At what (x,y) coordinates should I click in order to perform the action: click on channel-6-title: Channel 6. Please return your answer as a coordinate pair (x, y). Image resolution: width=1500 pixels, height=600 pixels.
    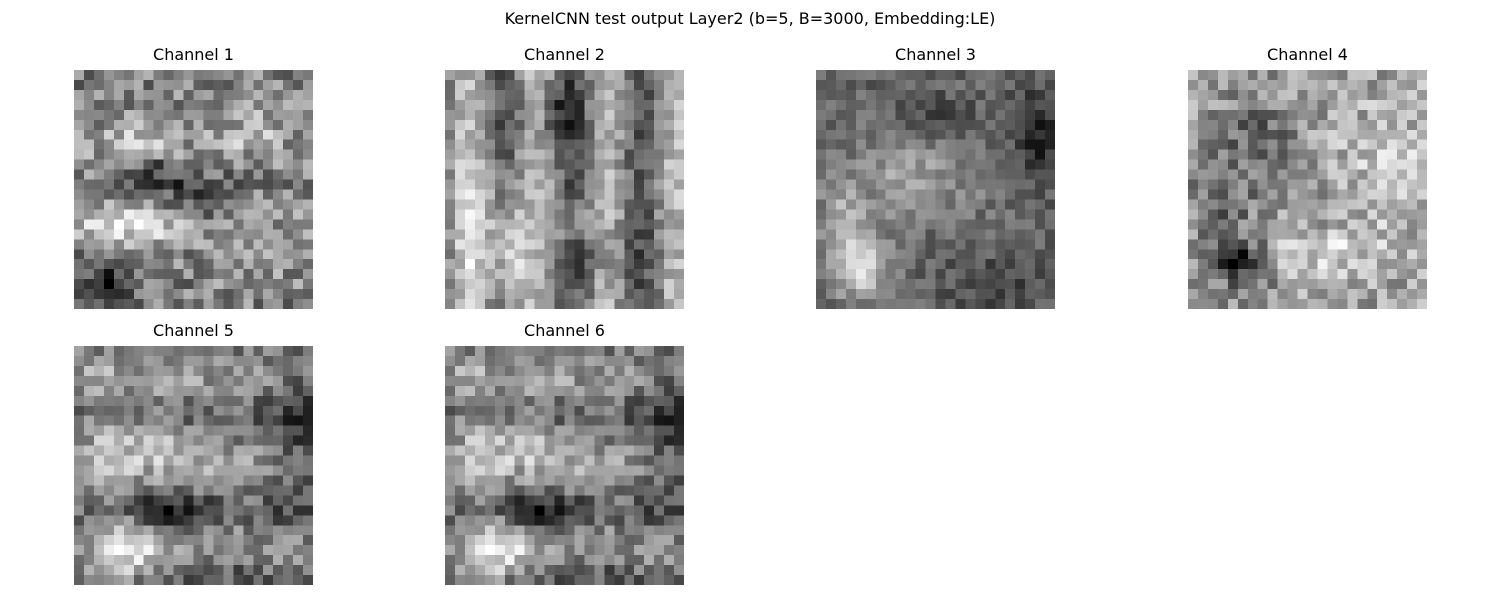
    Looking at the image, I should click on (564, 330).